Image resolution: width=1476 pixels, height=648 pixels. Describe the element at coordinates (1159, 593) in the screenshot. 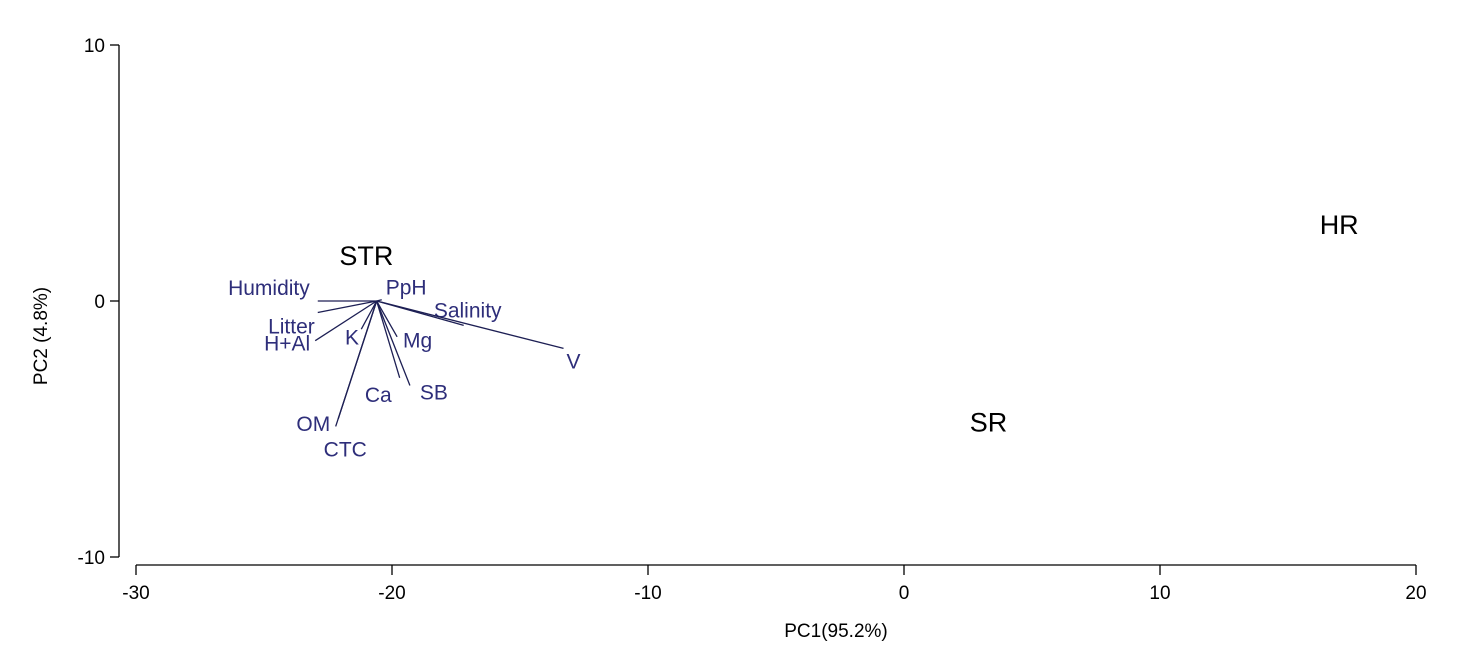

I see `x-tick-label: 10` at that location.